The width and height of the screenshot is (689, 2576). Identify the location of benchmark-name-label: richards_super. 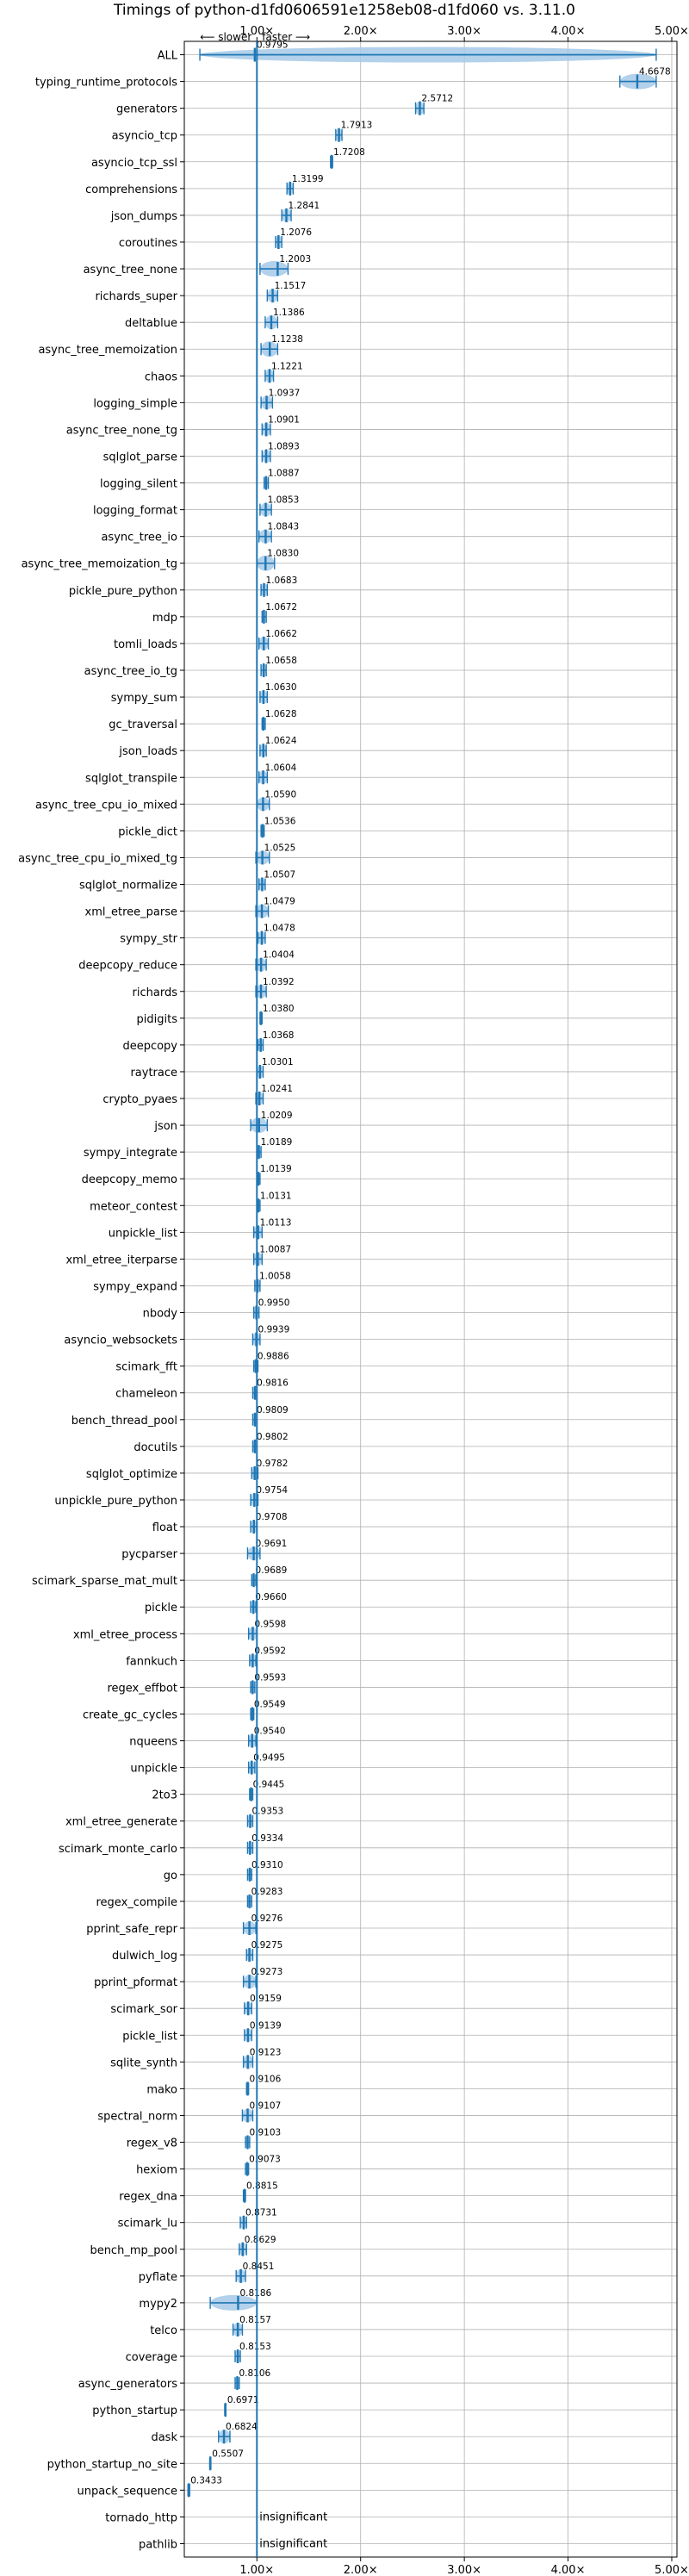
(136, 296).